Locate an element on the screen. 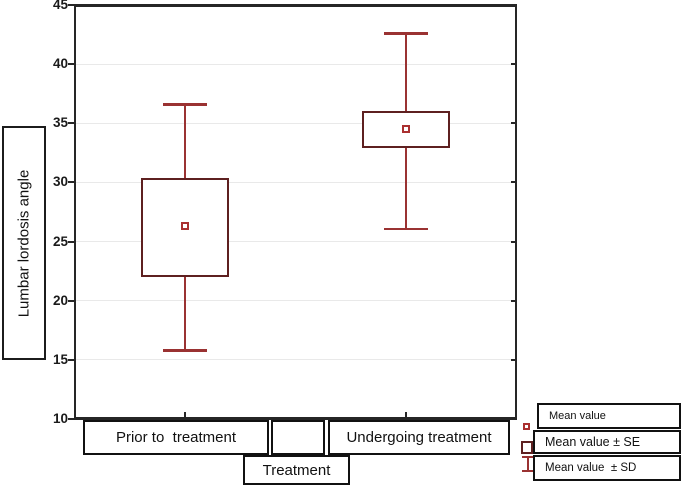  y-axis-title-box: Lumbar lordosis angle is located at coordinates (24, 243).